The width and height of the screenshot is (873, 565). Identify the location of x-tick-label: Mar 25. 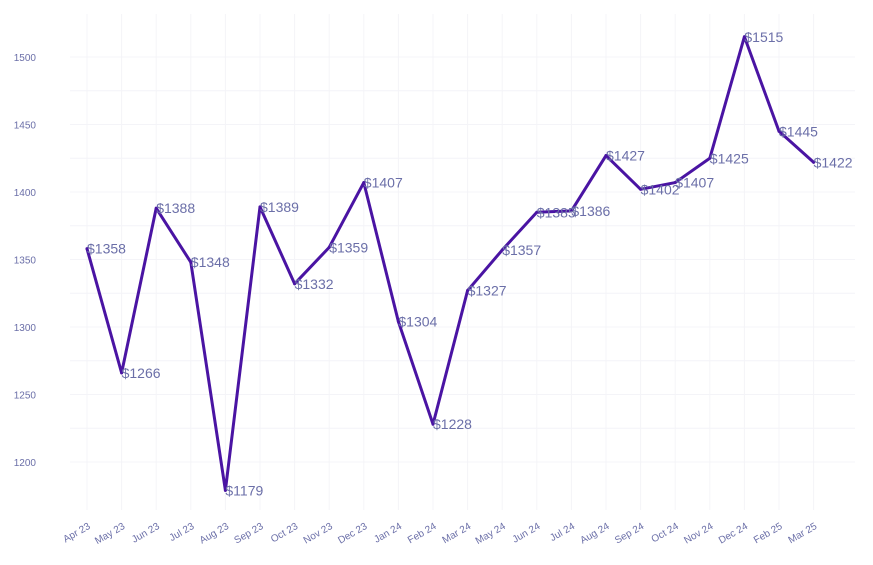
(803, 533).